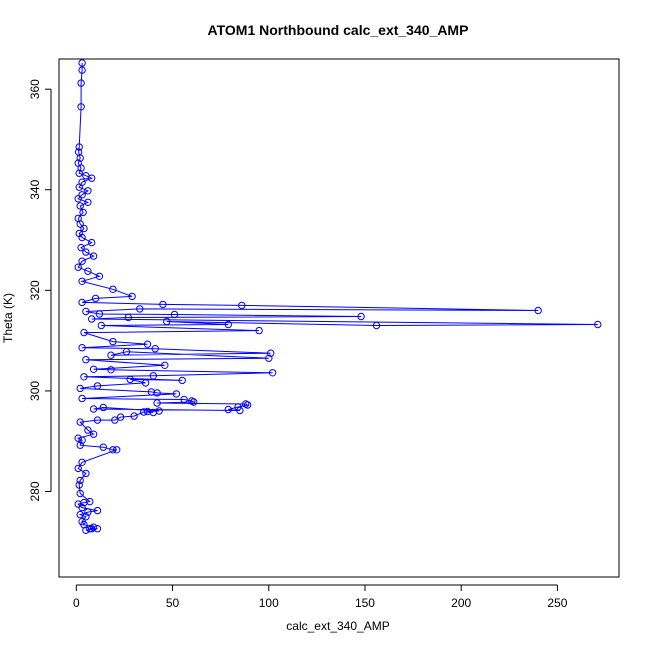  I want to click on y-axis: 280 300 320 340 360, so click(40, 290).